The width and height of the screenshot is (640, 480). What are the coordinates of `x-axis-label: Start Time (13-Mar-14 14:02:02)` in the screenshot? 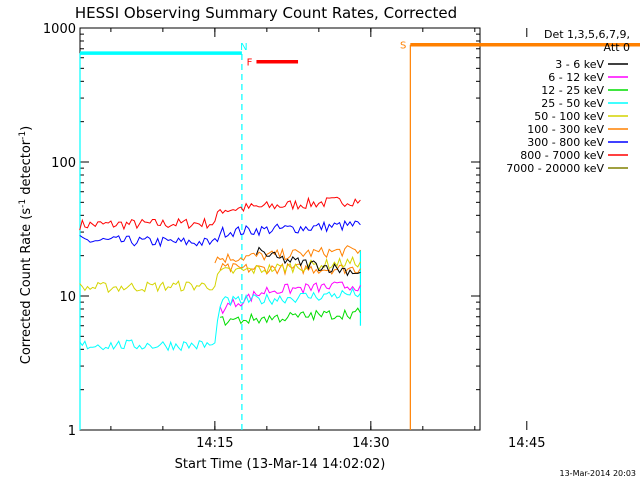 It's located at (280, 464).